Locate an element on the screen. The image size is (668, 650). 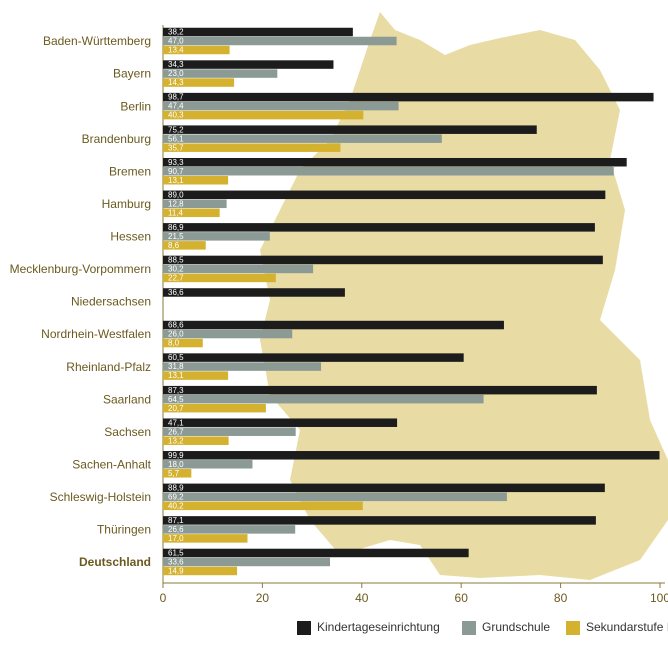
value-label: 88,5 is located at coordinates (176, 260).